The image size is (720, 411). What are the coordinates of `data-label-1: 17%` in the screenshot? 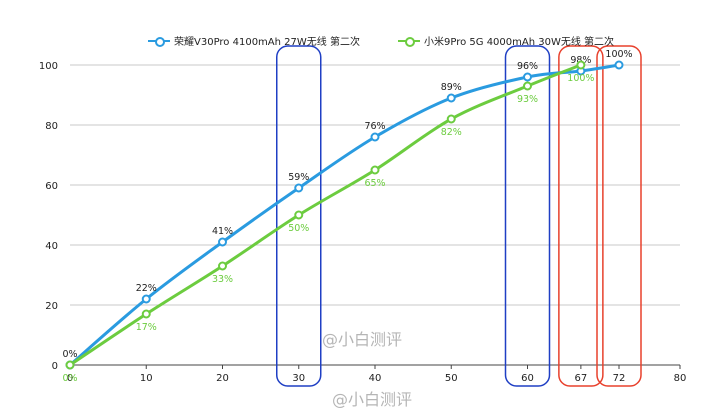 It's located at (146, 327).